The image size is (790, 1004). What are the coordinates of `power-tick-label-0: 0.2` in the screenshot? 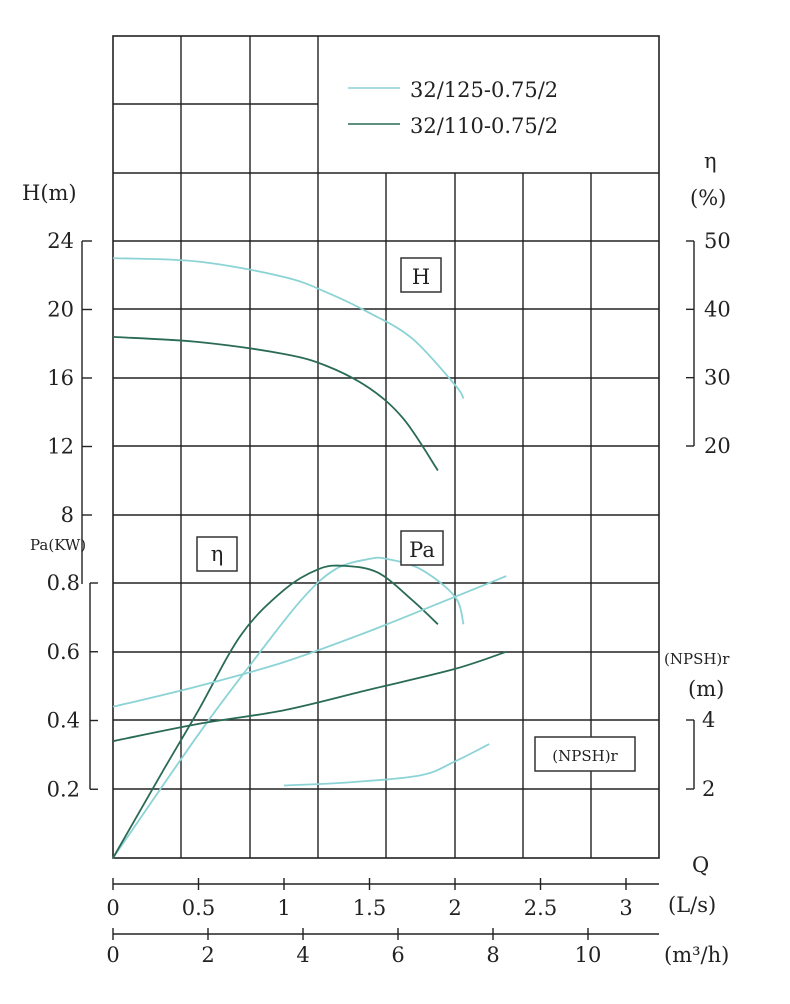 It's located at (63, 789).